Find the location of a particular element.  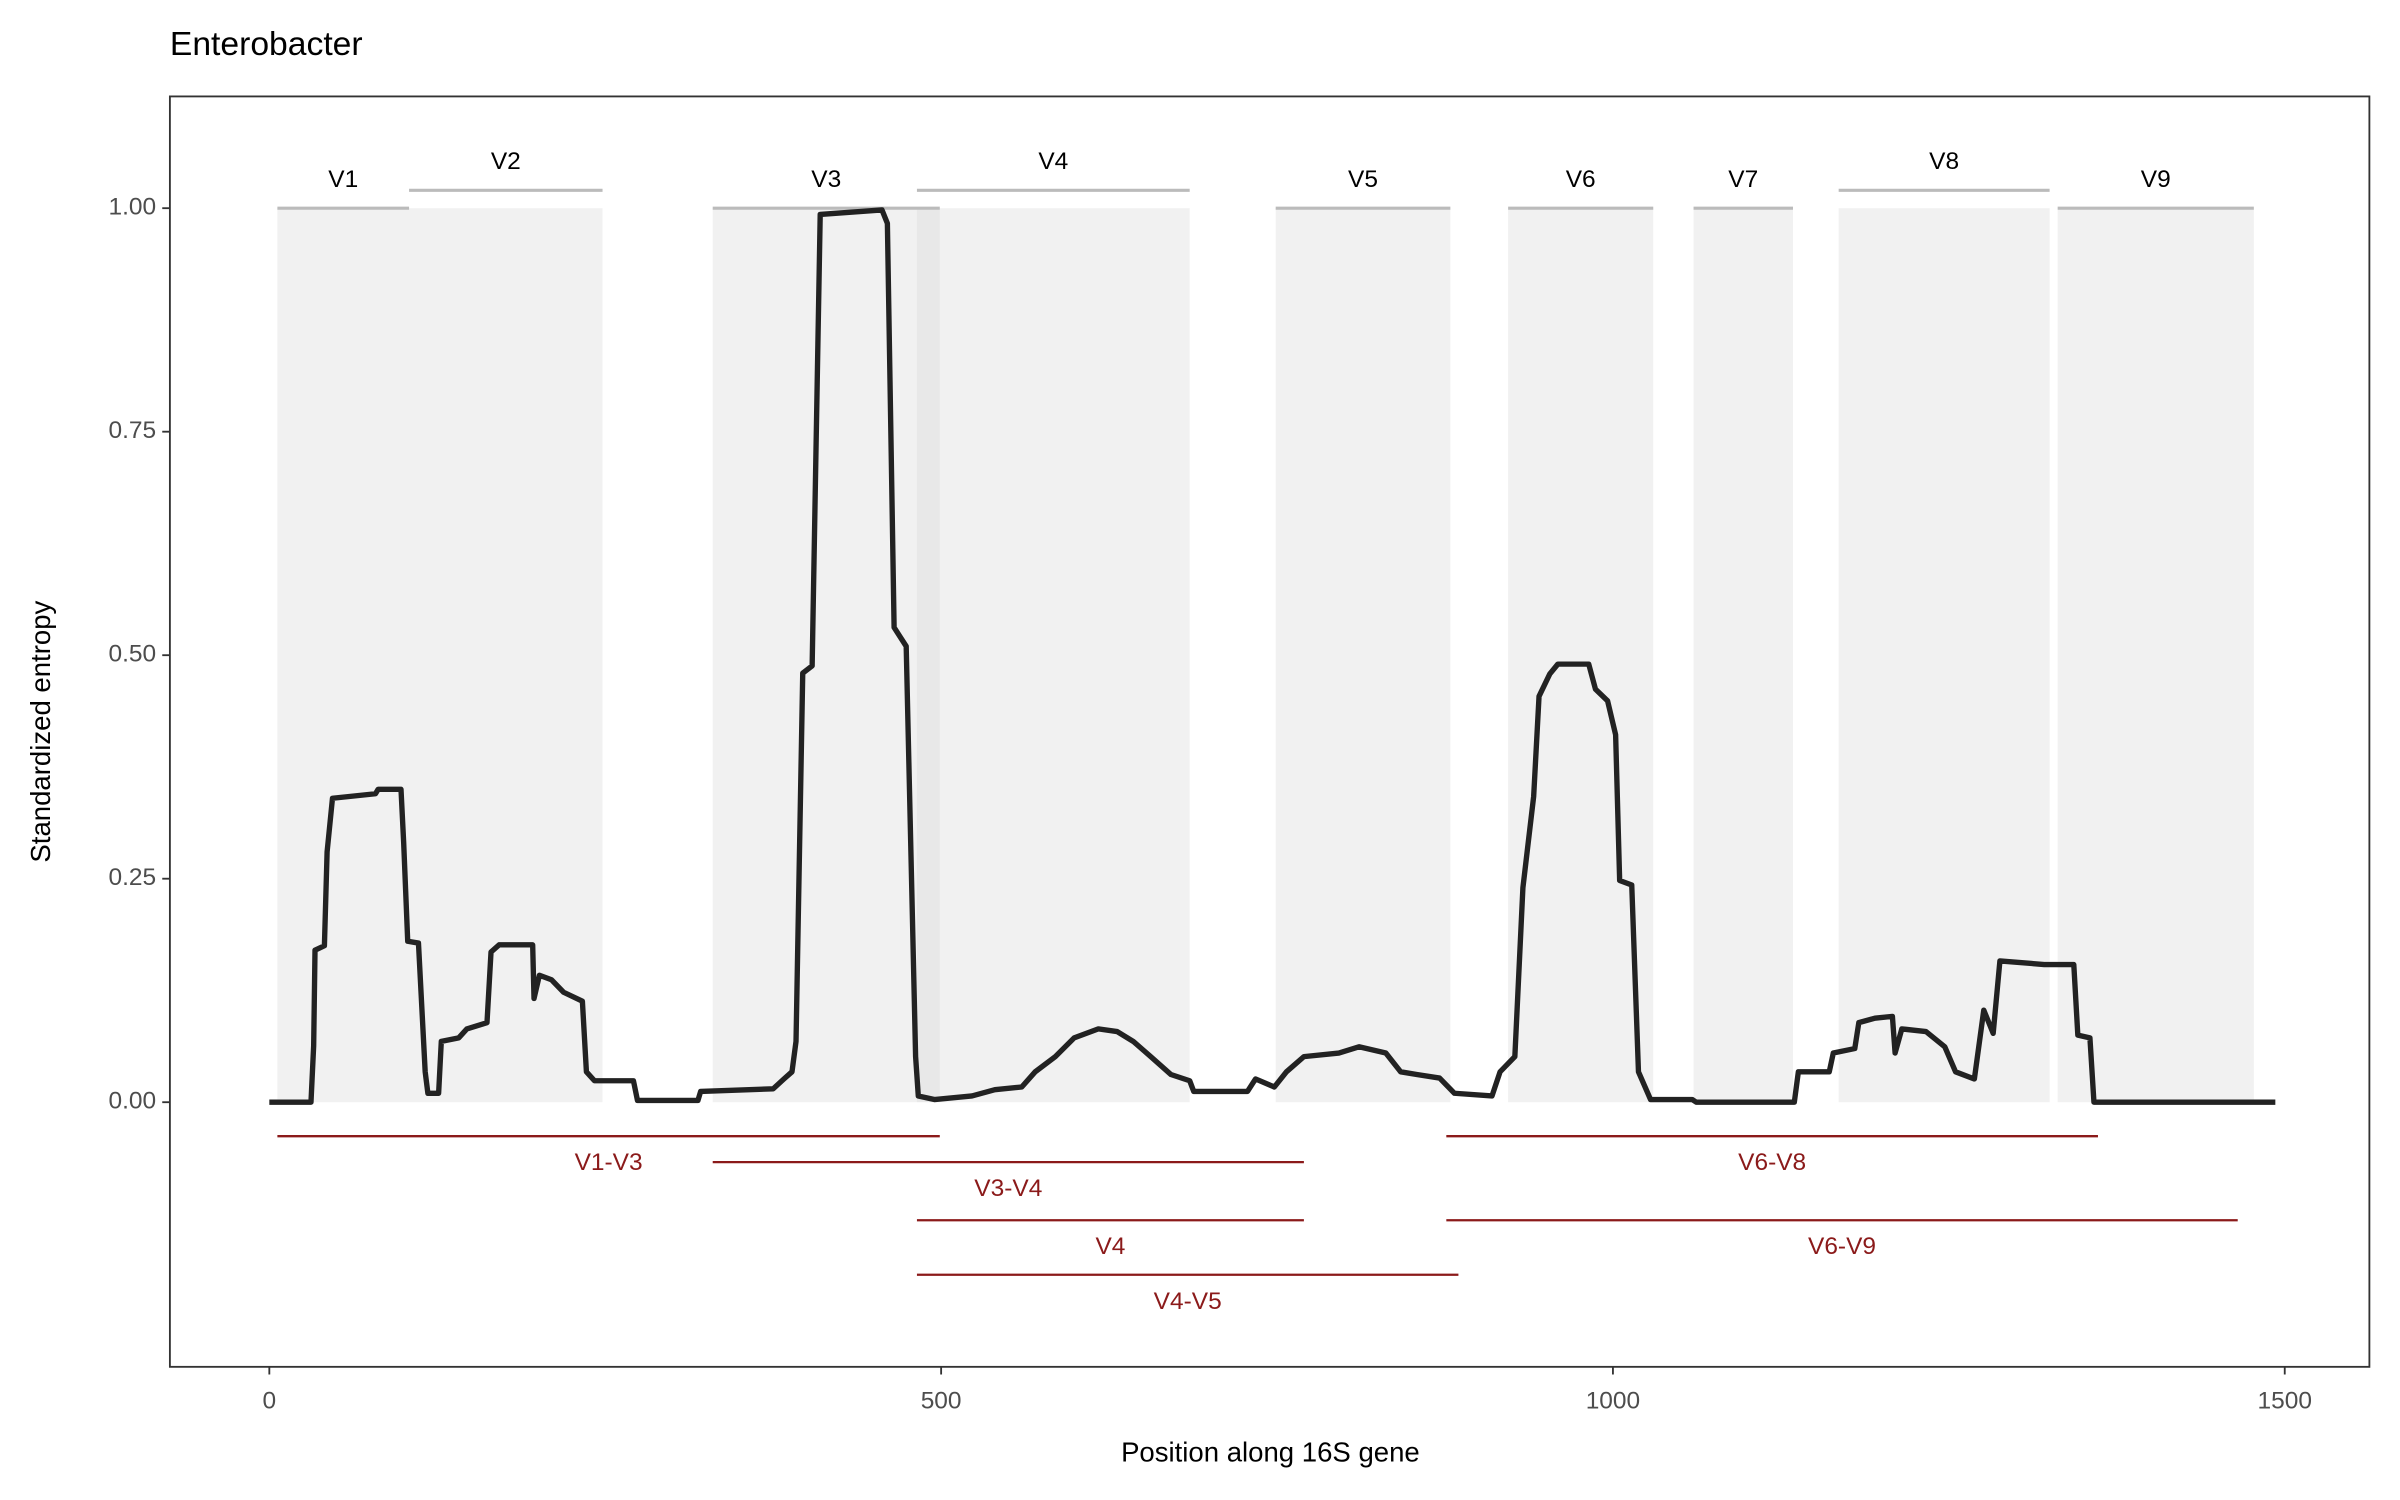

y-tick-label: 0.00 is located at coordinates (132, 1101).